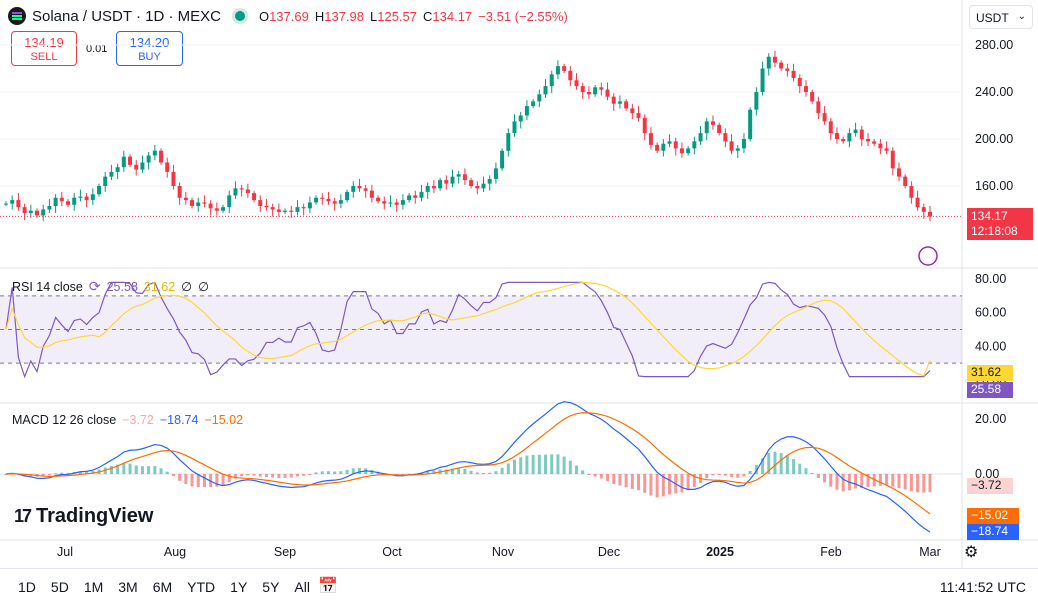 This screenshot has width=1038, height=606. Describe the element at coordinates (126, 16) in the screenshot. I see `symbol-title: Solana / USDT · 1D · MEXC` at that location.